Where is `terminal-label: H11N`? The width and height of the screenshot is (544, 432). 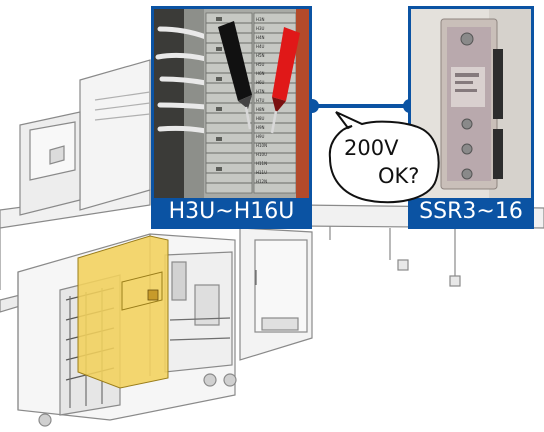 terminal-label: H11N is located at coordinates (261, 163).